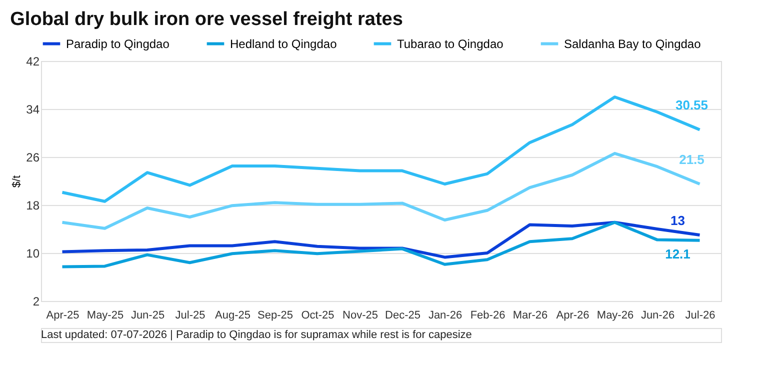 This screenshot has width=768, height=384. What do you see at coordinates (677, 254) in the screenshot?
I see `data-label: 12.1` at bounding box center [677, 254].